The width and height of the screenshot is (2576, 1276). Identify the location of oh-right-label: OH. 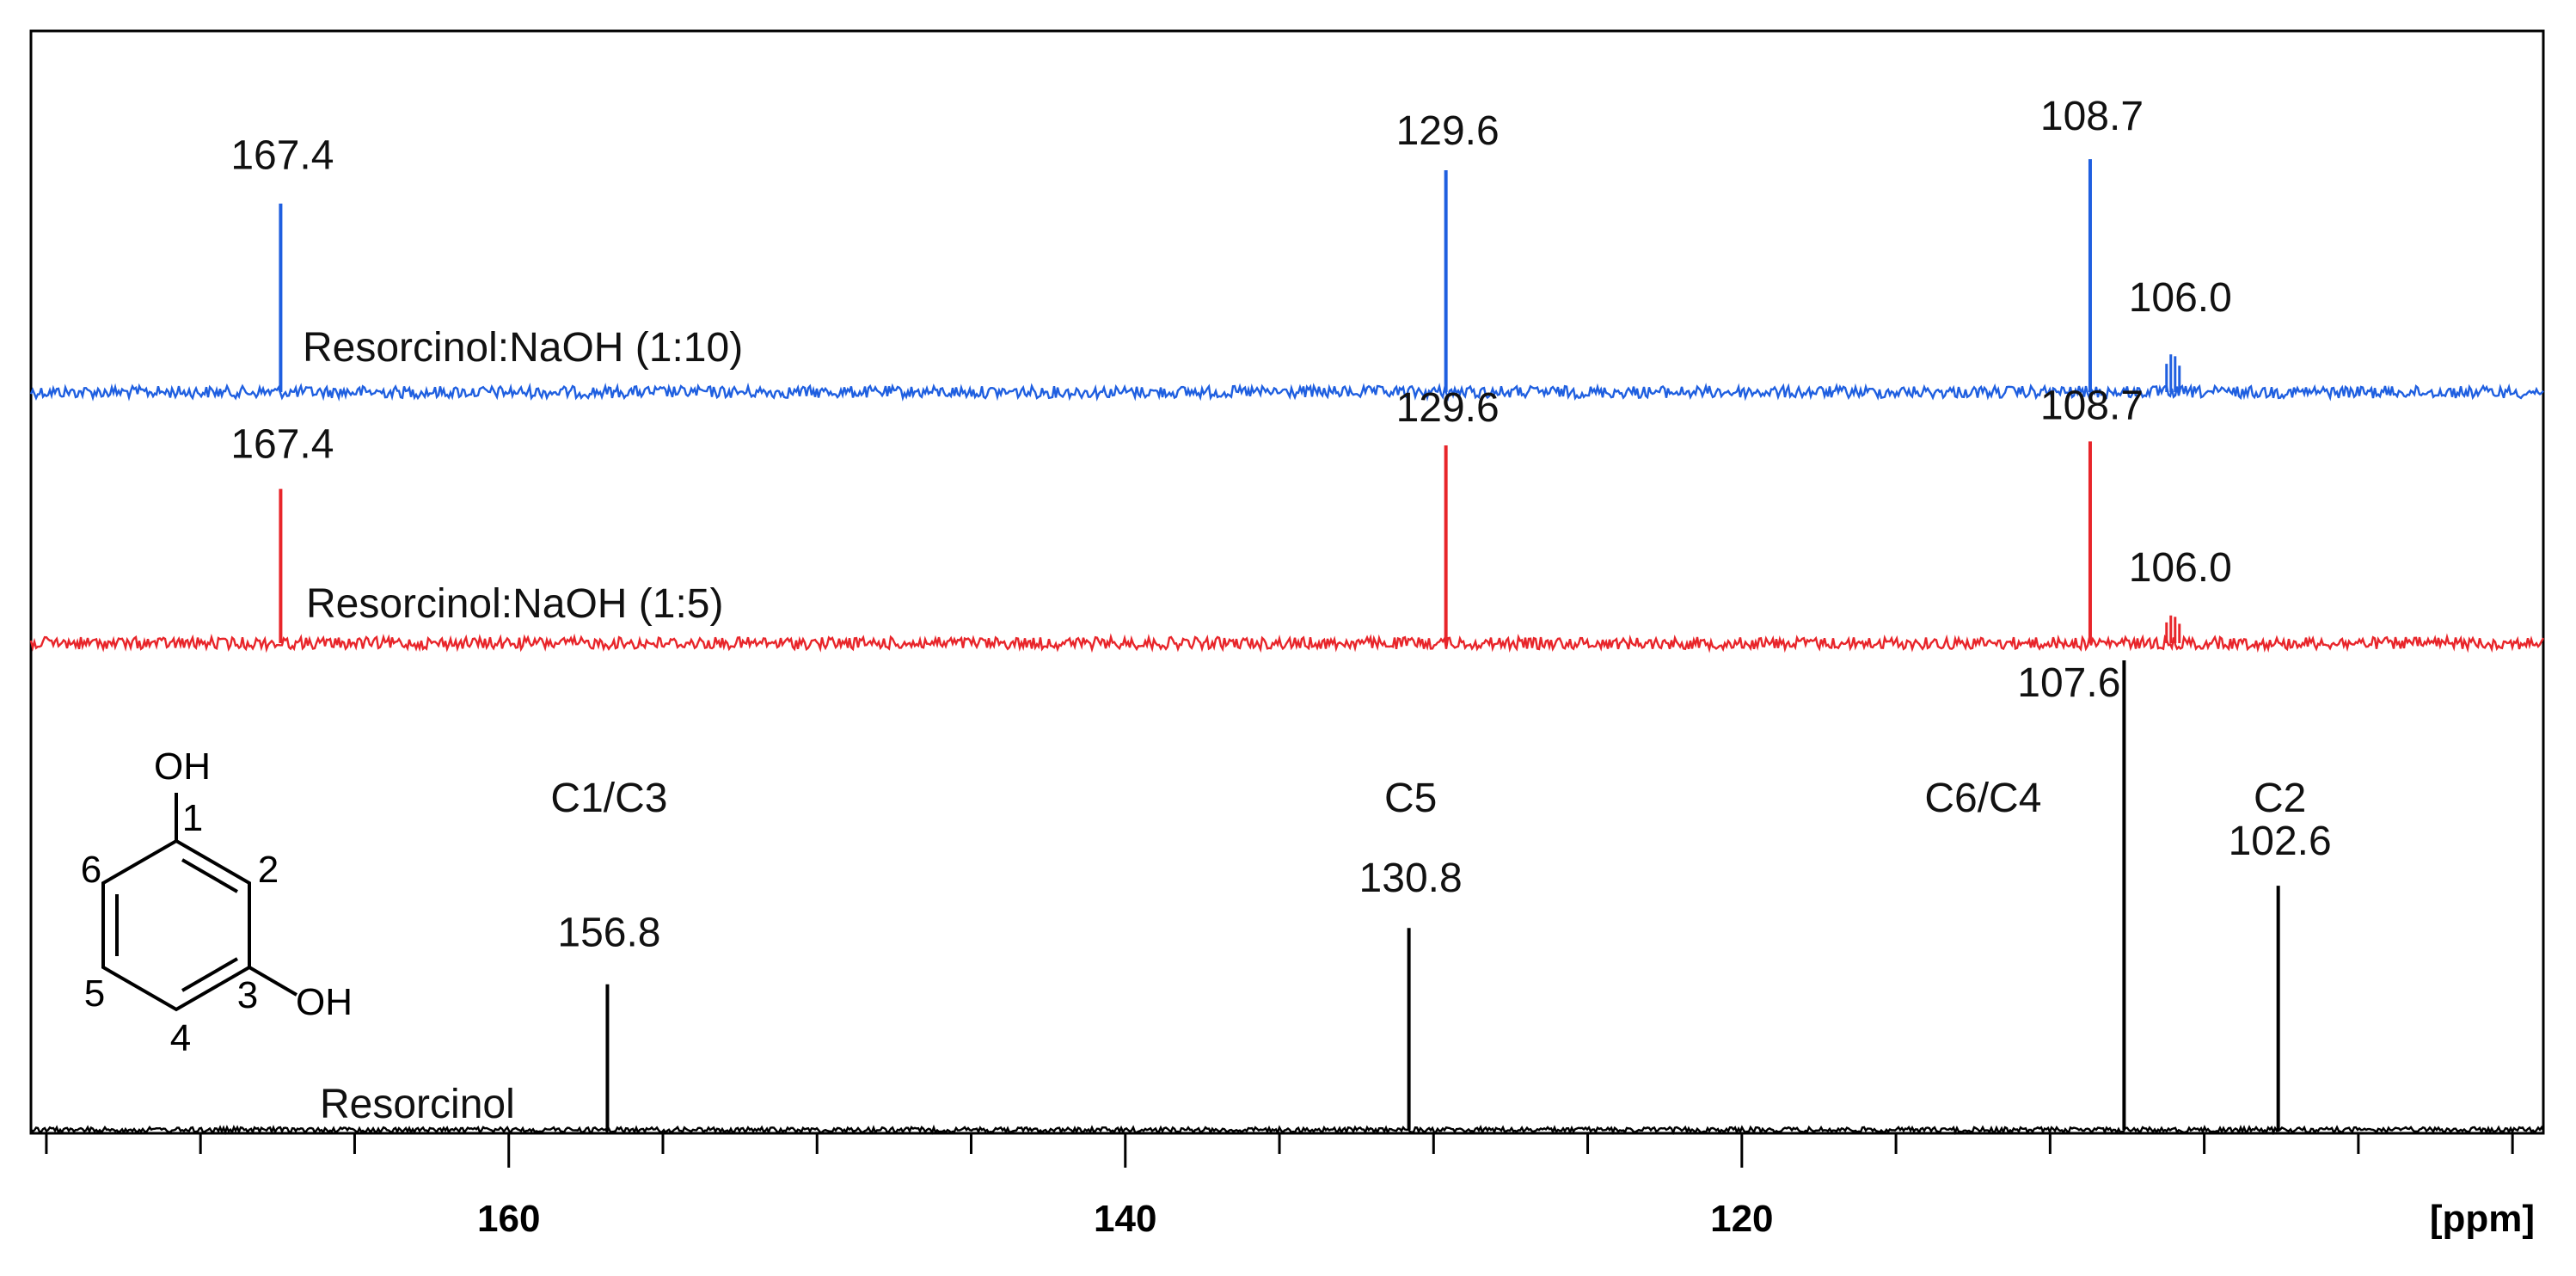
(324, 1002).